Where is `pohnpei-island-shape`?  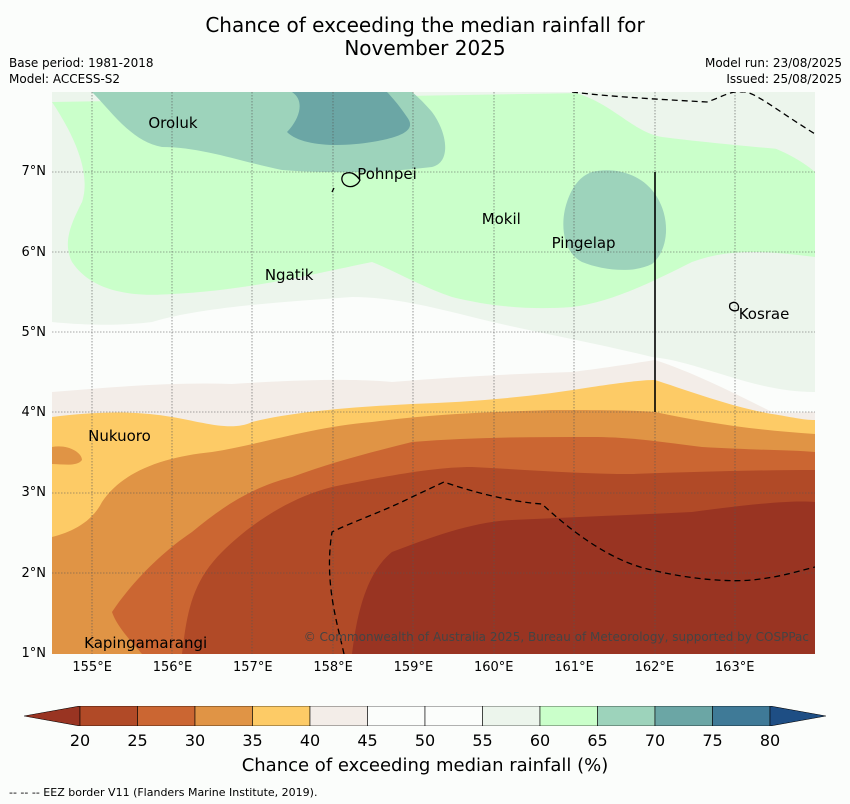 pohnpei-island-shape is located at coordinates (351, 180).